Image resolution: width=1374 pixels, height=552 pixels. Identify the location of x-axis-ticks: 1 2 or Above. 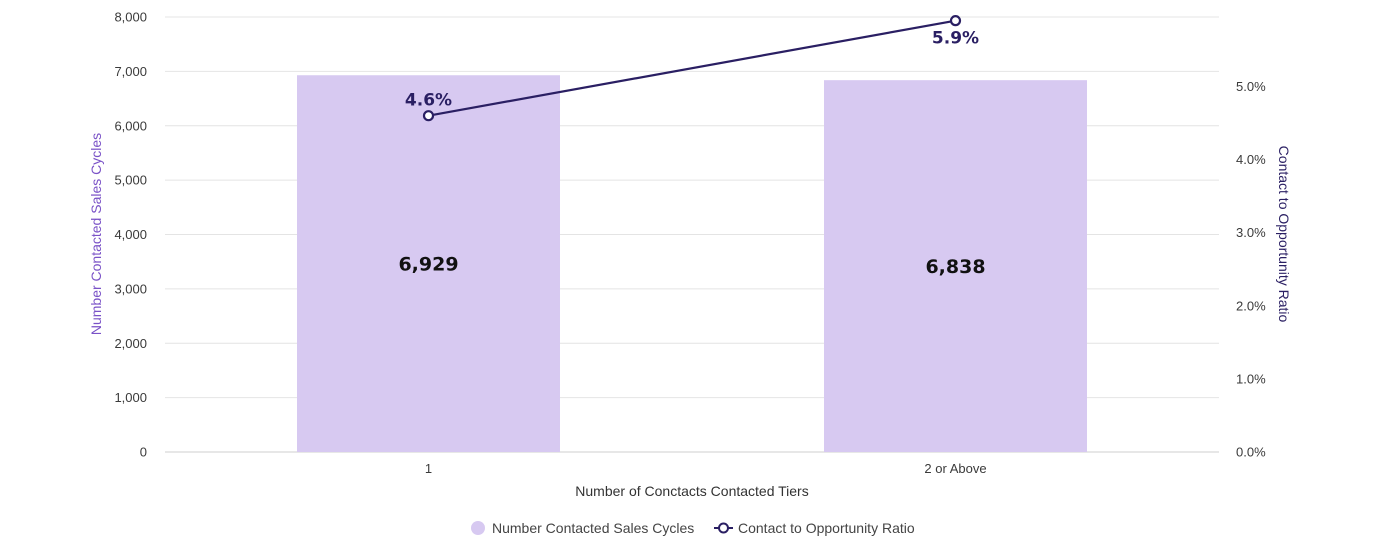
(706, 468).